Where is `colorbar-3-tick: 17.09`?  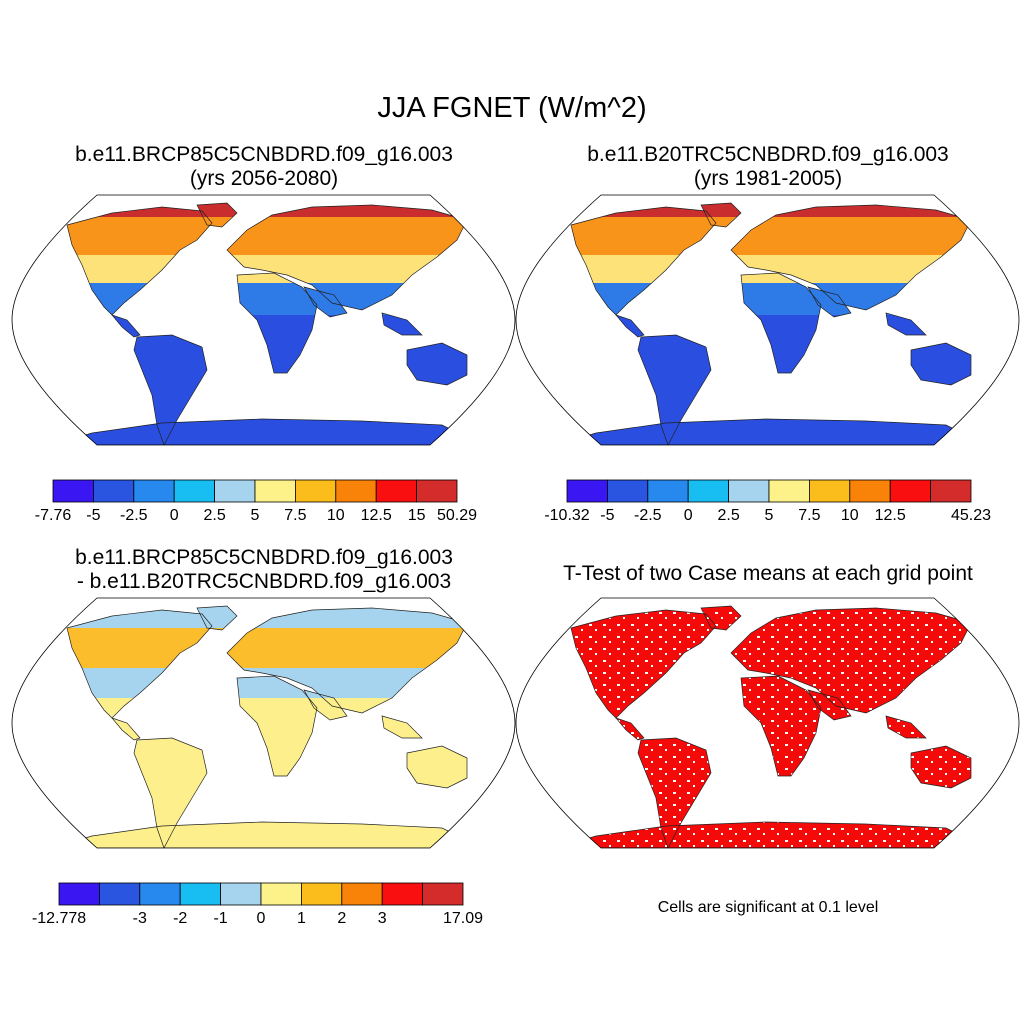 colorbar-3-tick: 17.09 is located at coordinates (463, 918).